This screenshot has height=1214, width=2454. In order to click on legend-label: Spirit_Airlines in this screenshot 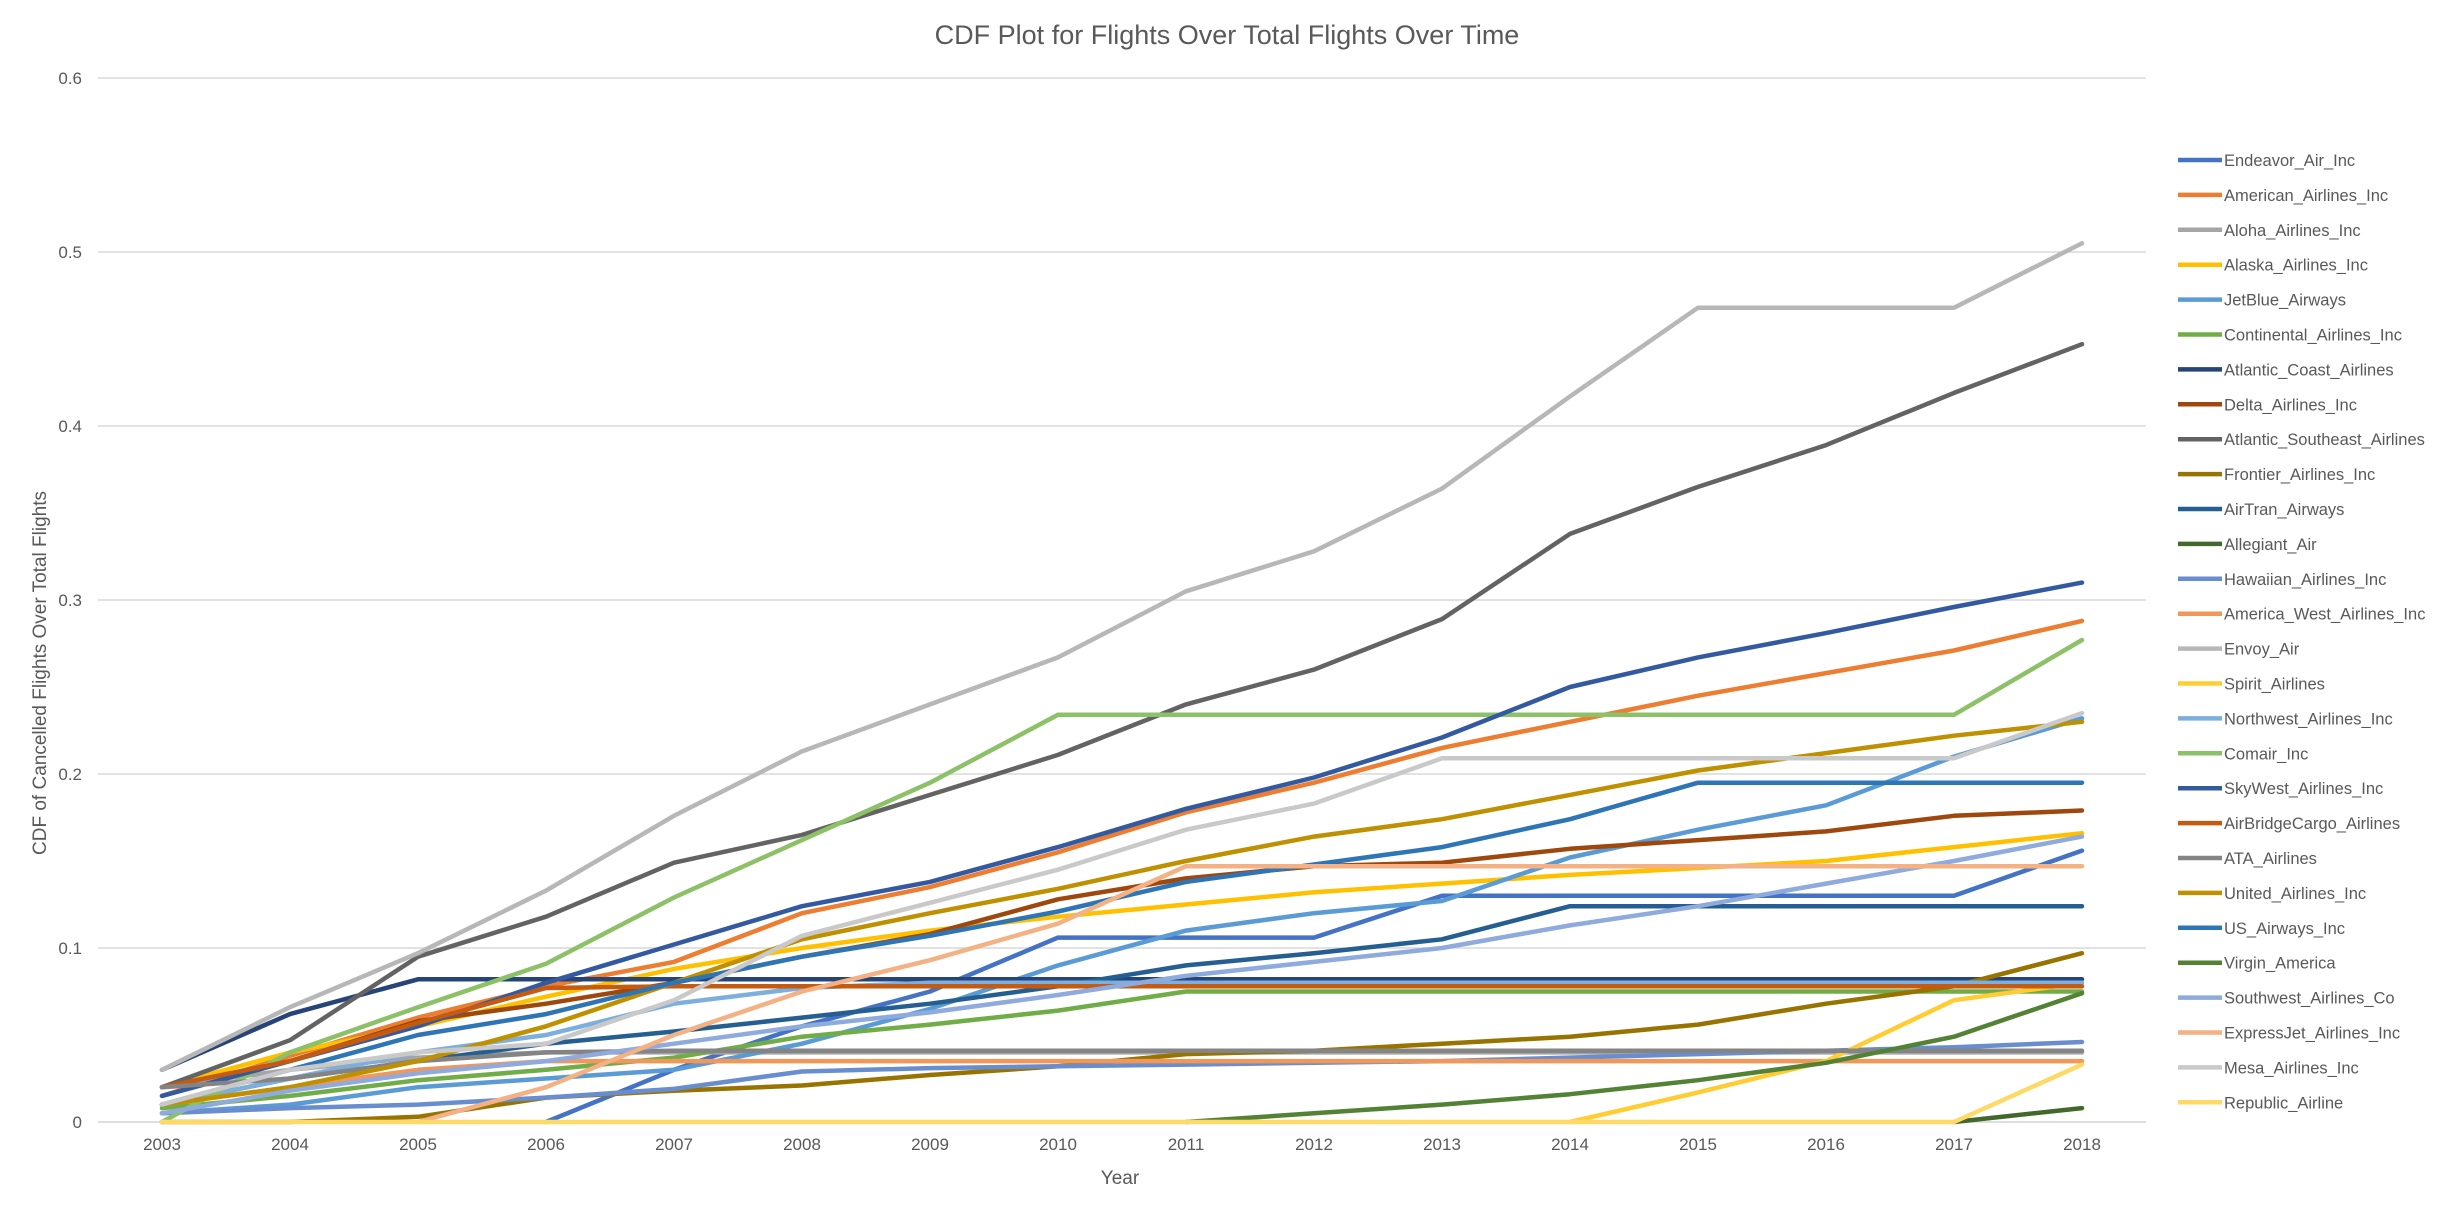, I will do `click(2274, 685)`.